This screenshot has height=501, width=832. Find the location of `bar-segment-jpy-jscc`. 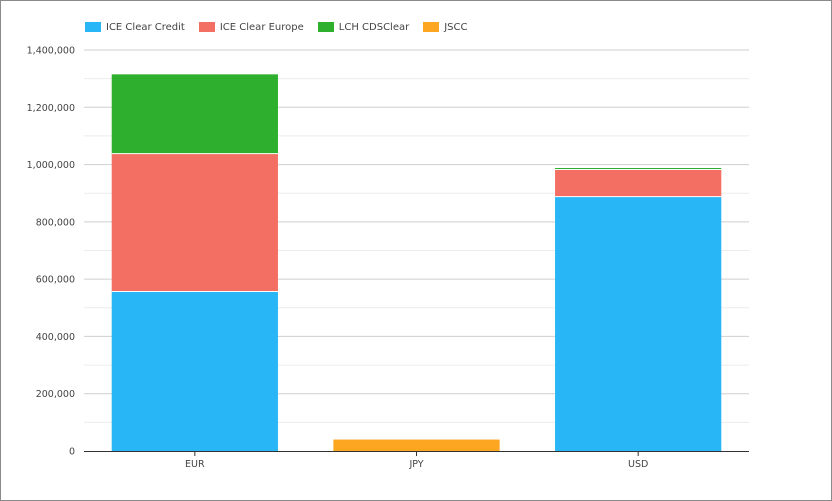

bar-segment-jpy-jscc is located at coordinates (416, 445).